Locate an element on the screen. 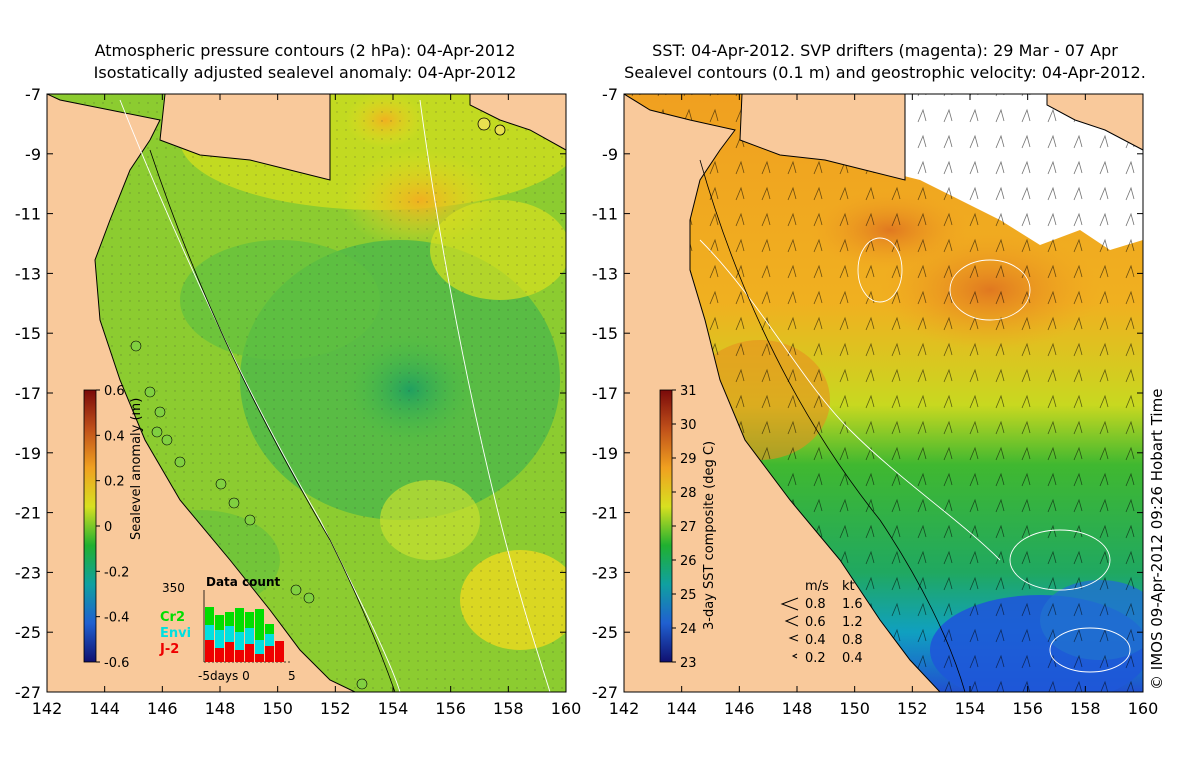 The image size is (1200, 780). data-count-inset: 350 Data count Cr2 Envi J-2 -5days 0 5 is located at coordinates (227, 629).